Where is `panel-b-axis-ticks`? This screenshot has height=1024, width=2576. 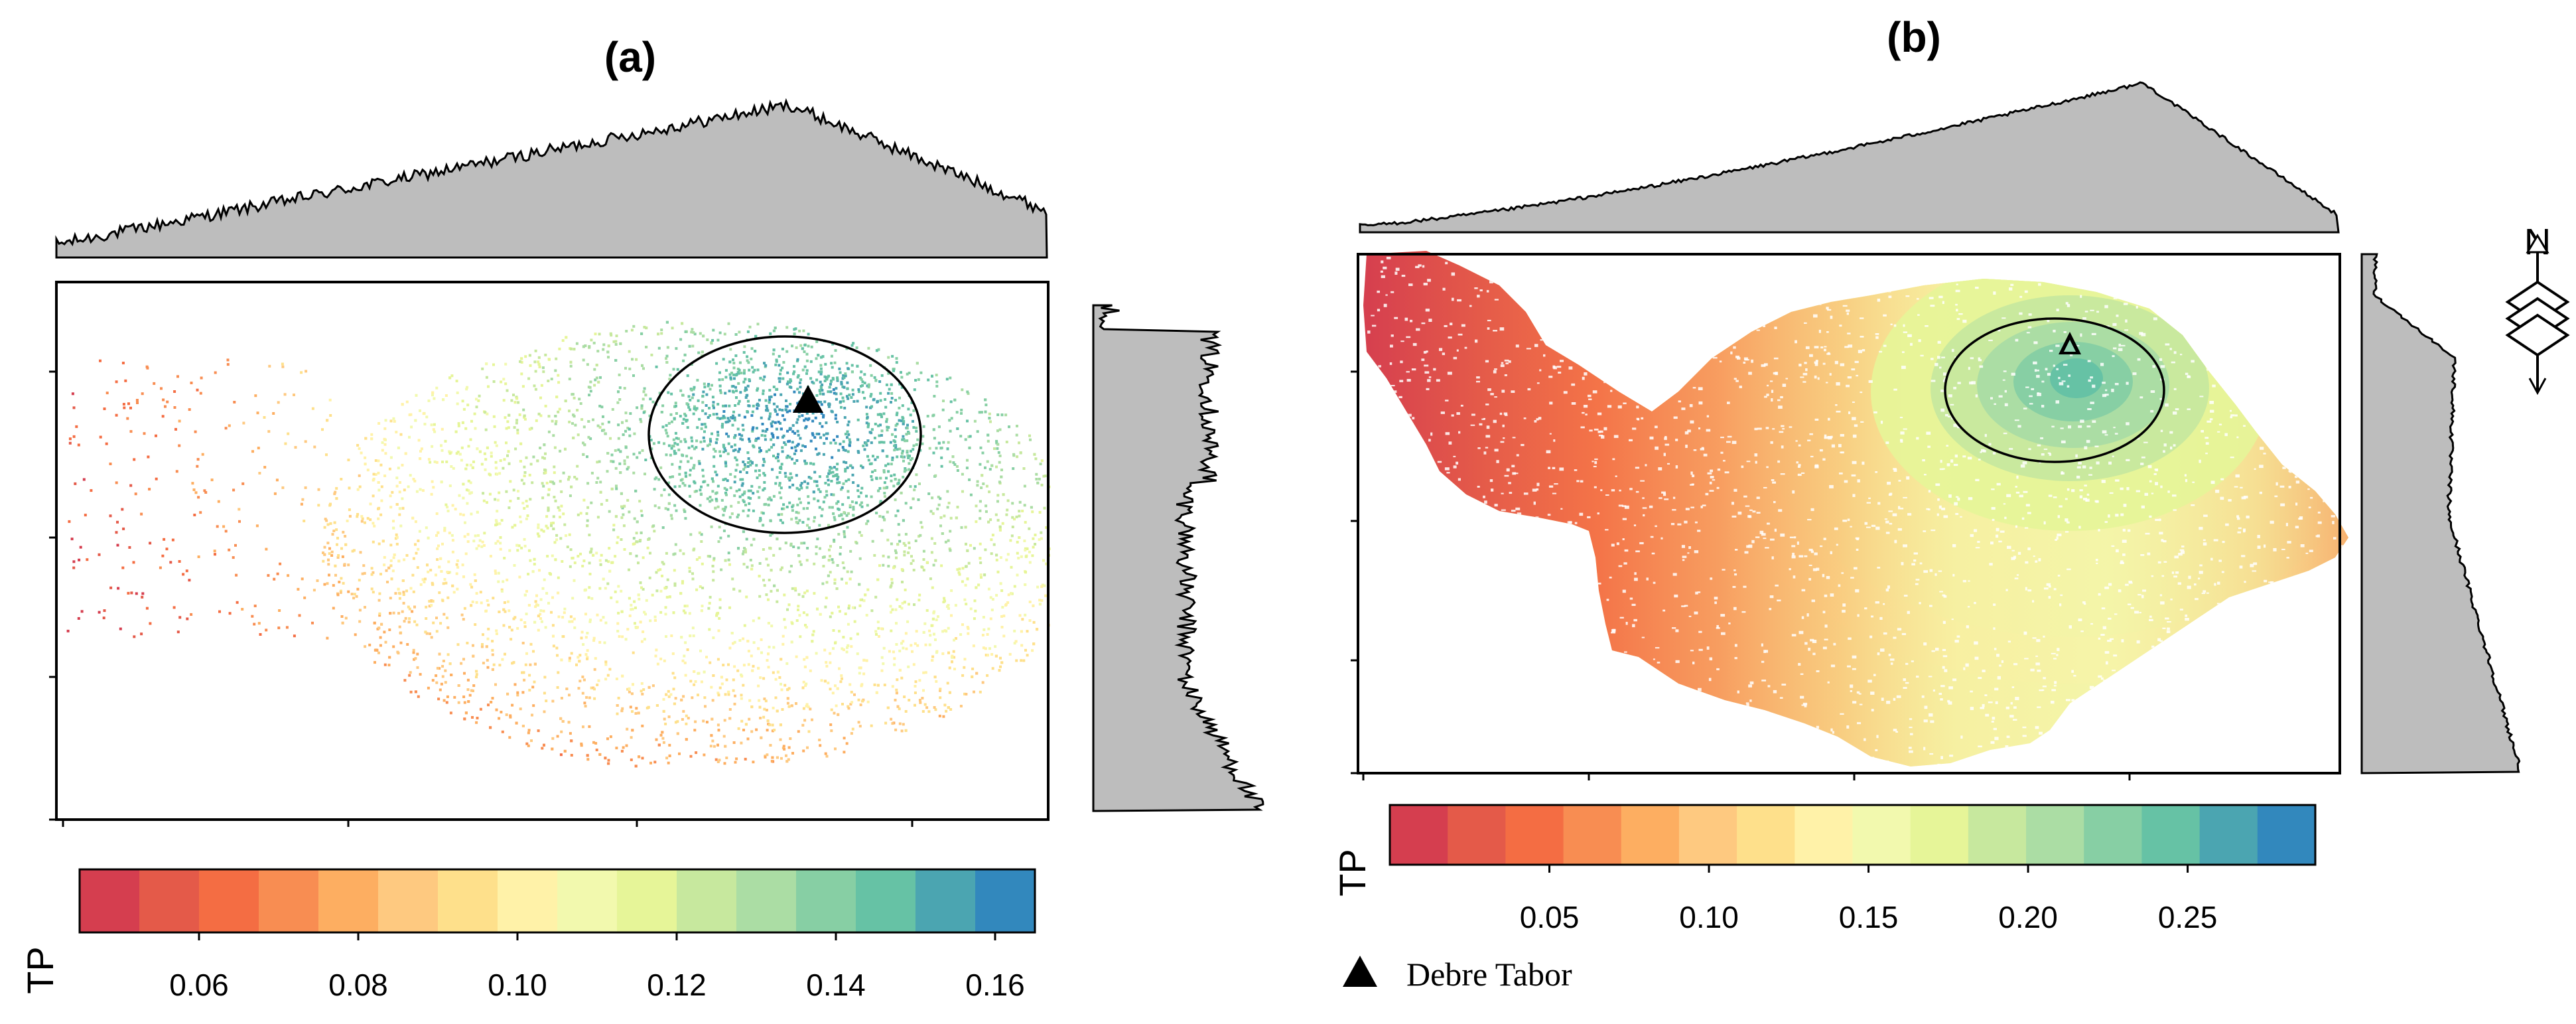
panel-b-axis-ticks is located at coordinates (1741, 575).